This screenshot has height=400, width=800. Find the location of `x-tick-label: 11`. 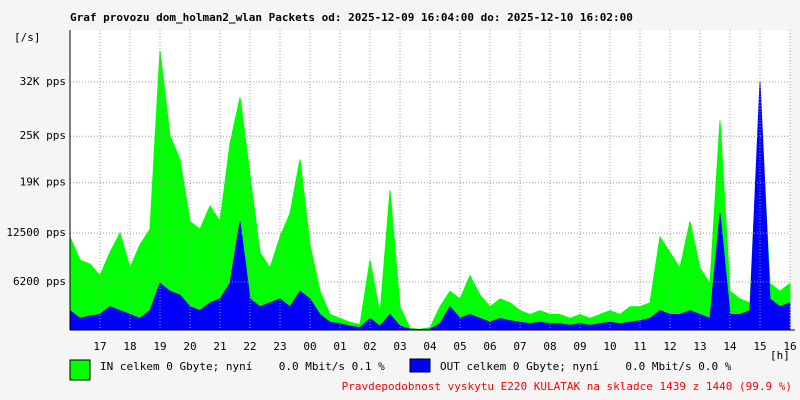

x-tick-label: 11 is located at coordinates (639, 346).